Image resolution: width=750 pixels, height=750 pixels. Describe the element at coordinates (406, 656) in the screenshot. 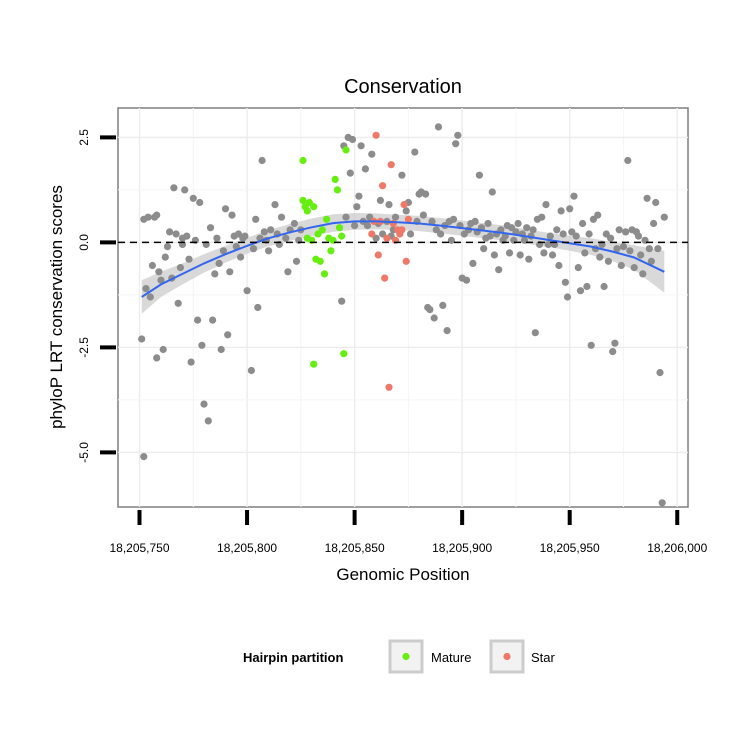

I see `legend-dot-mature` at that location.